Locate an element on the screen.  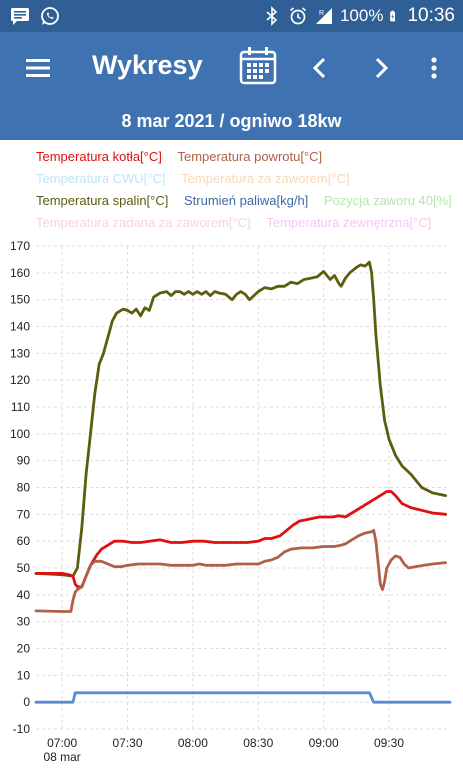
series-line-strumien-paliwa is located at coordinates (243, 697).